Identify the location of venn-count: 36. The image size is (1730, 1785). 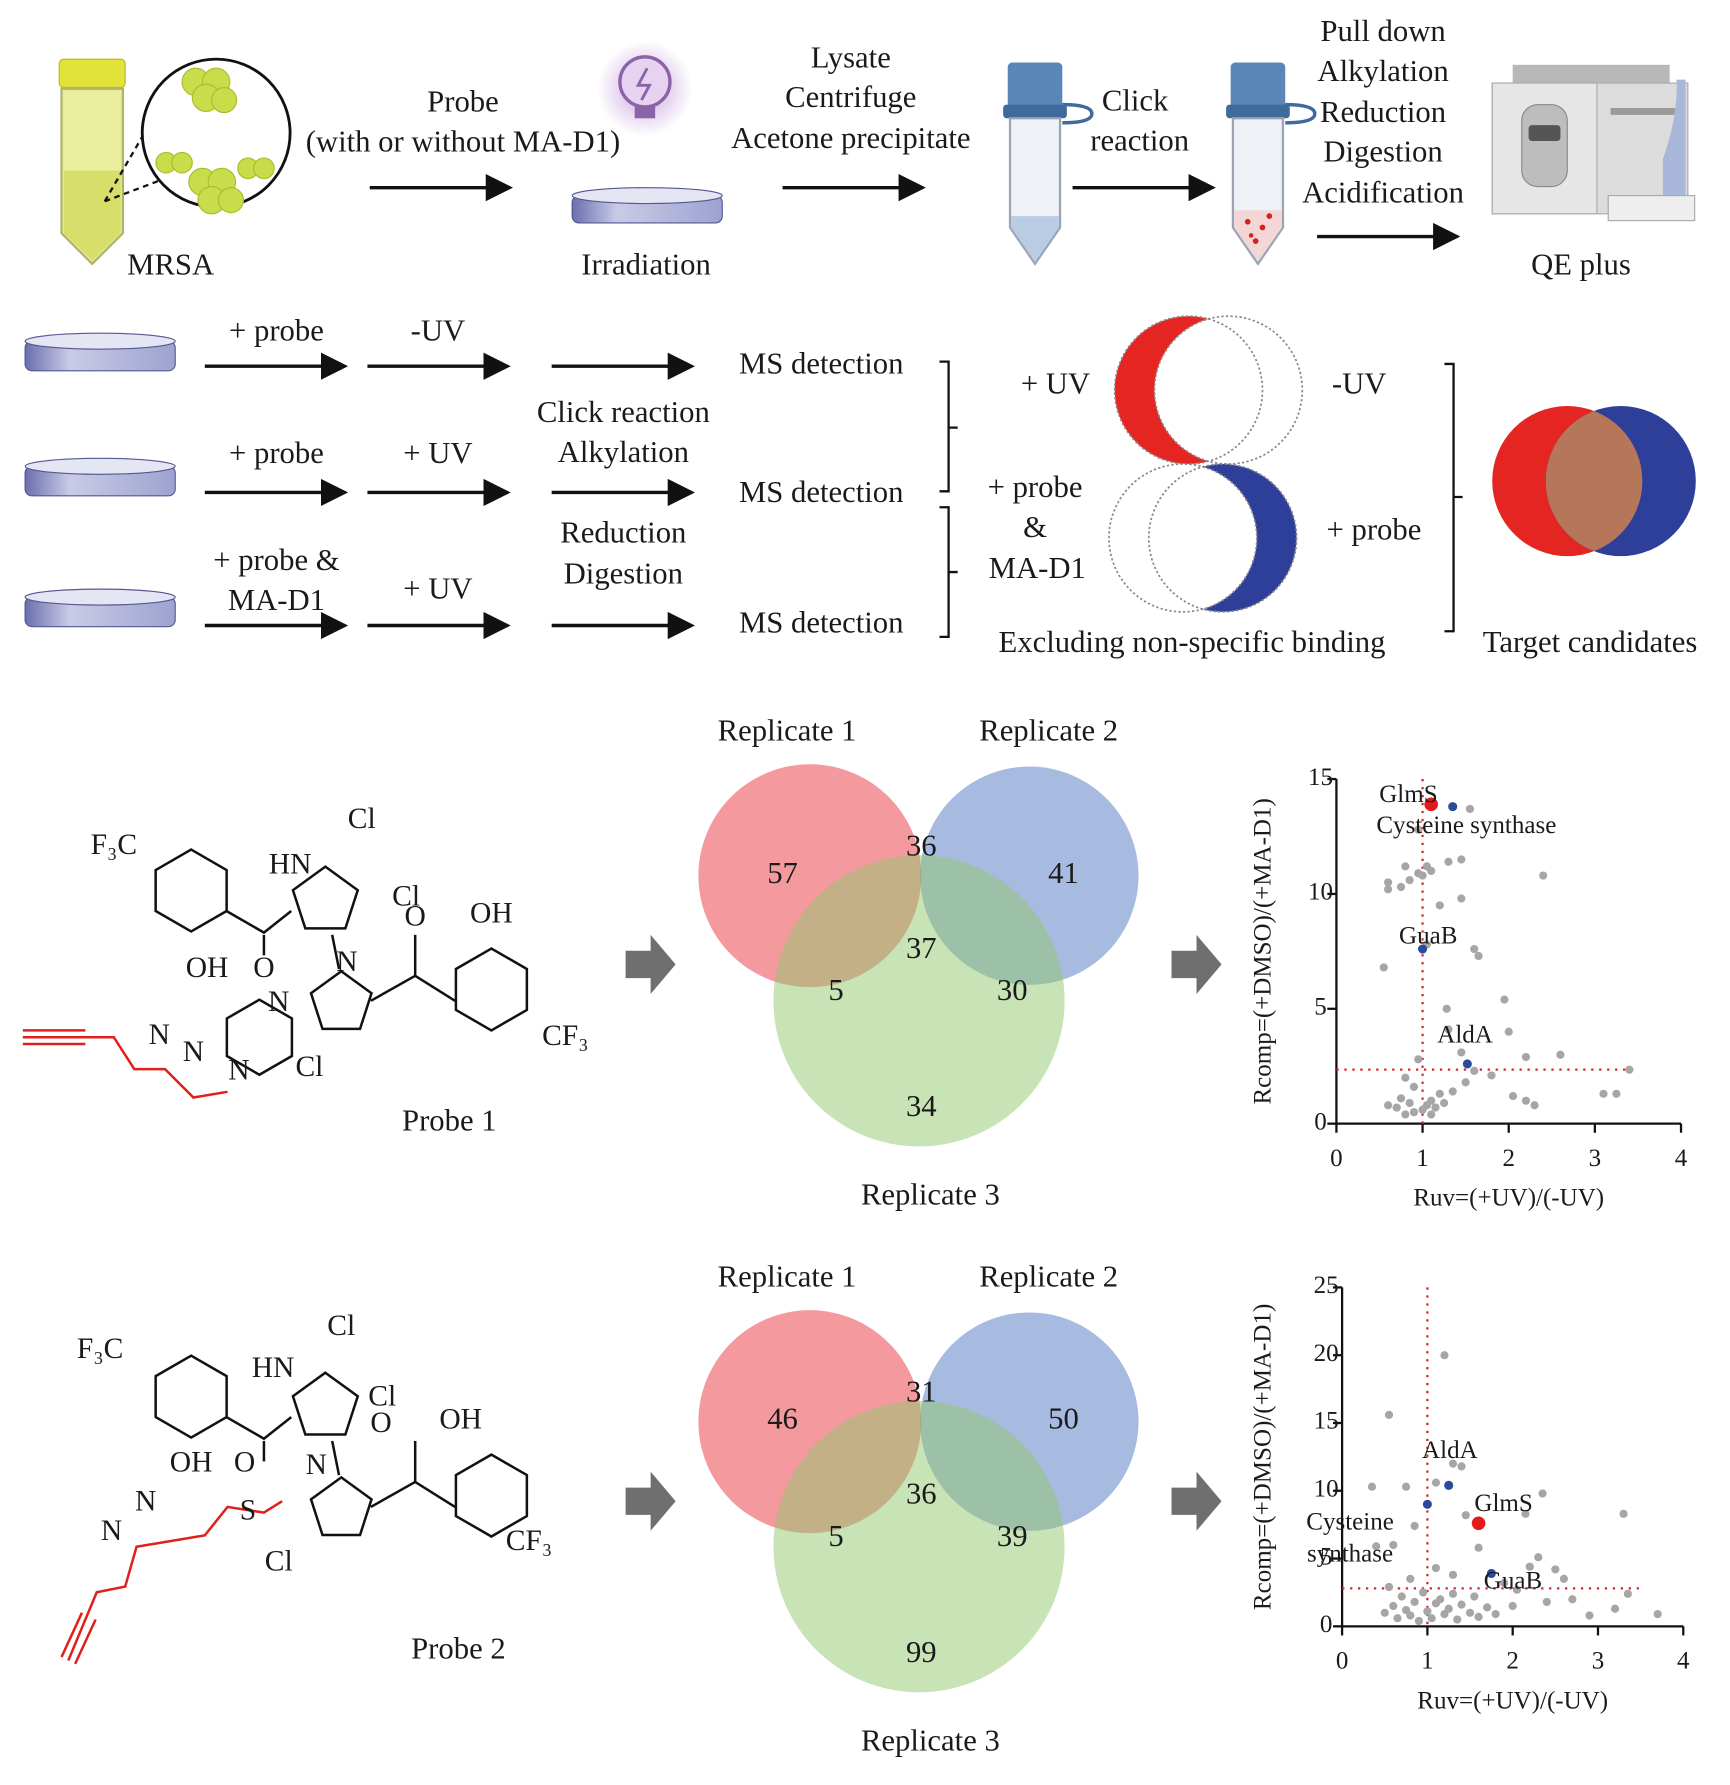
(921, 845).